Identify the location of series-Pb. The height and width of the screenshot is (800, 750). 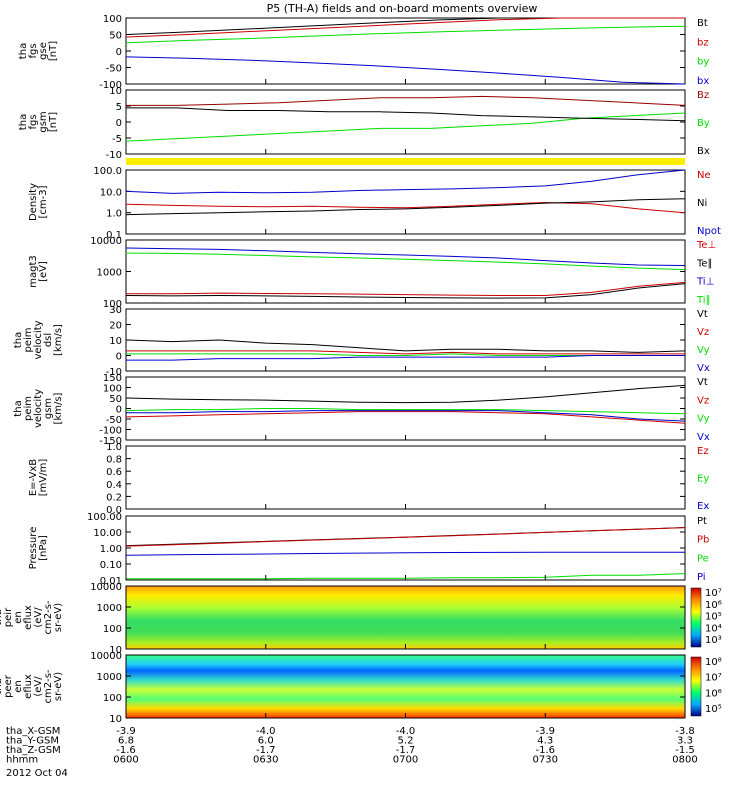
(405, 537).